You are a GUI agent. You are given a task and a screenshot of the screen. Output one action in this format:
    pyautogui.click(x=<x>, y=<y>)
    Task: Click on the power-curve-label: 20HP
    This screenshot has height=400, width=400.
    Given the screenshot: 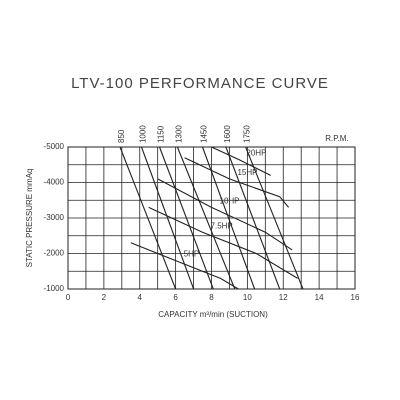 What is the action you would take?
    pyautogui.click(x=256, y=153)
    